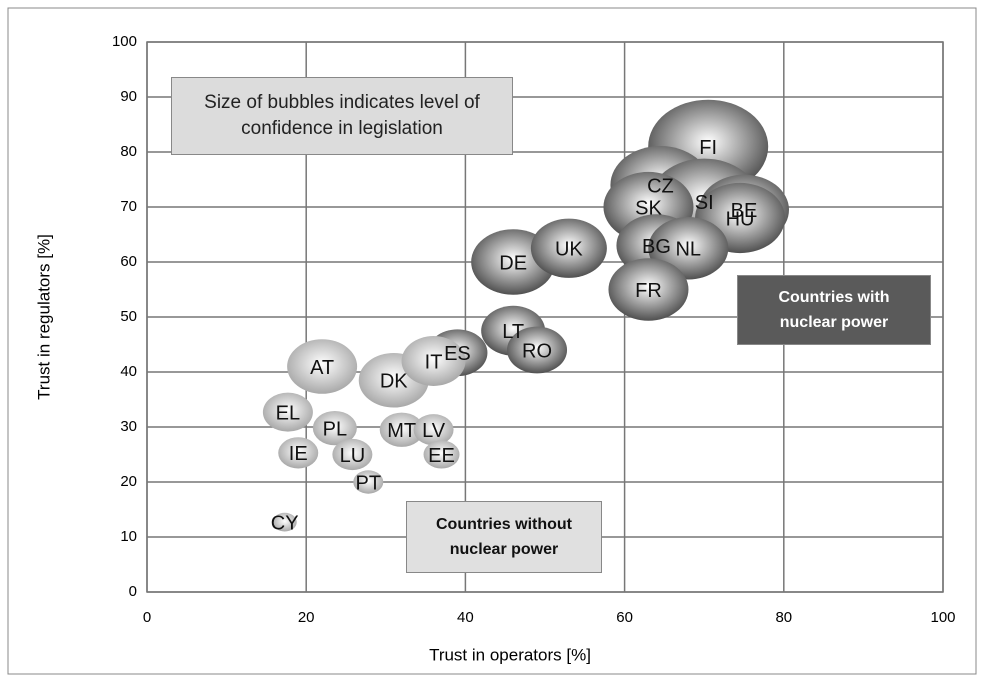  Describe the element at coordinates (504, 537) in the screenshot. I see `legend-non-nuclear: Countries without nuclear power` at that location.